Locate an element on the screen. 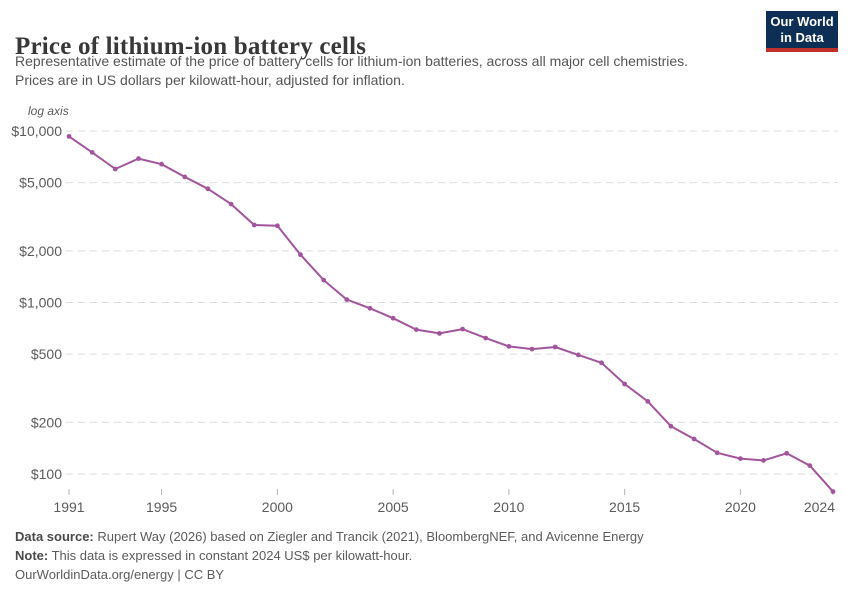  y-axis-tick-label: $1,000 is located at coordinates (40, 303).